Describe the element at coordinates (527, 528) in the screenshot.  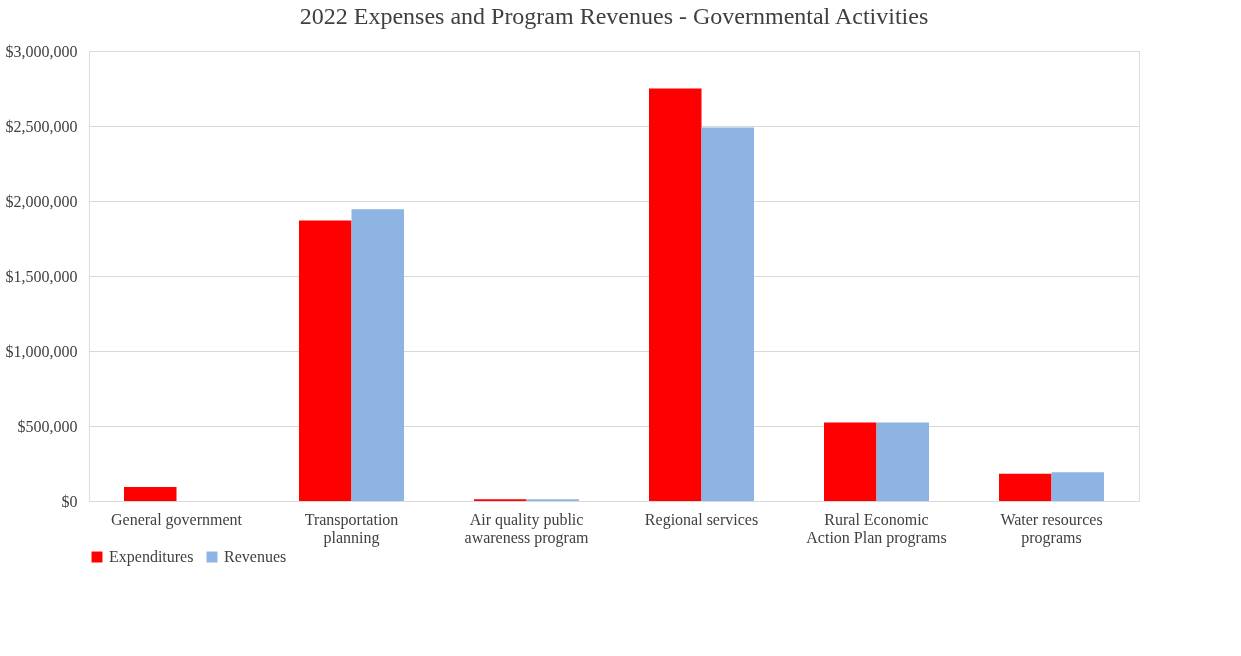
I see `x-tick-label: Air quality public awareness program` at that location.